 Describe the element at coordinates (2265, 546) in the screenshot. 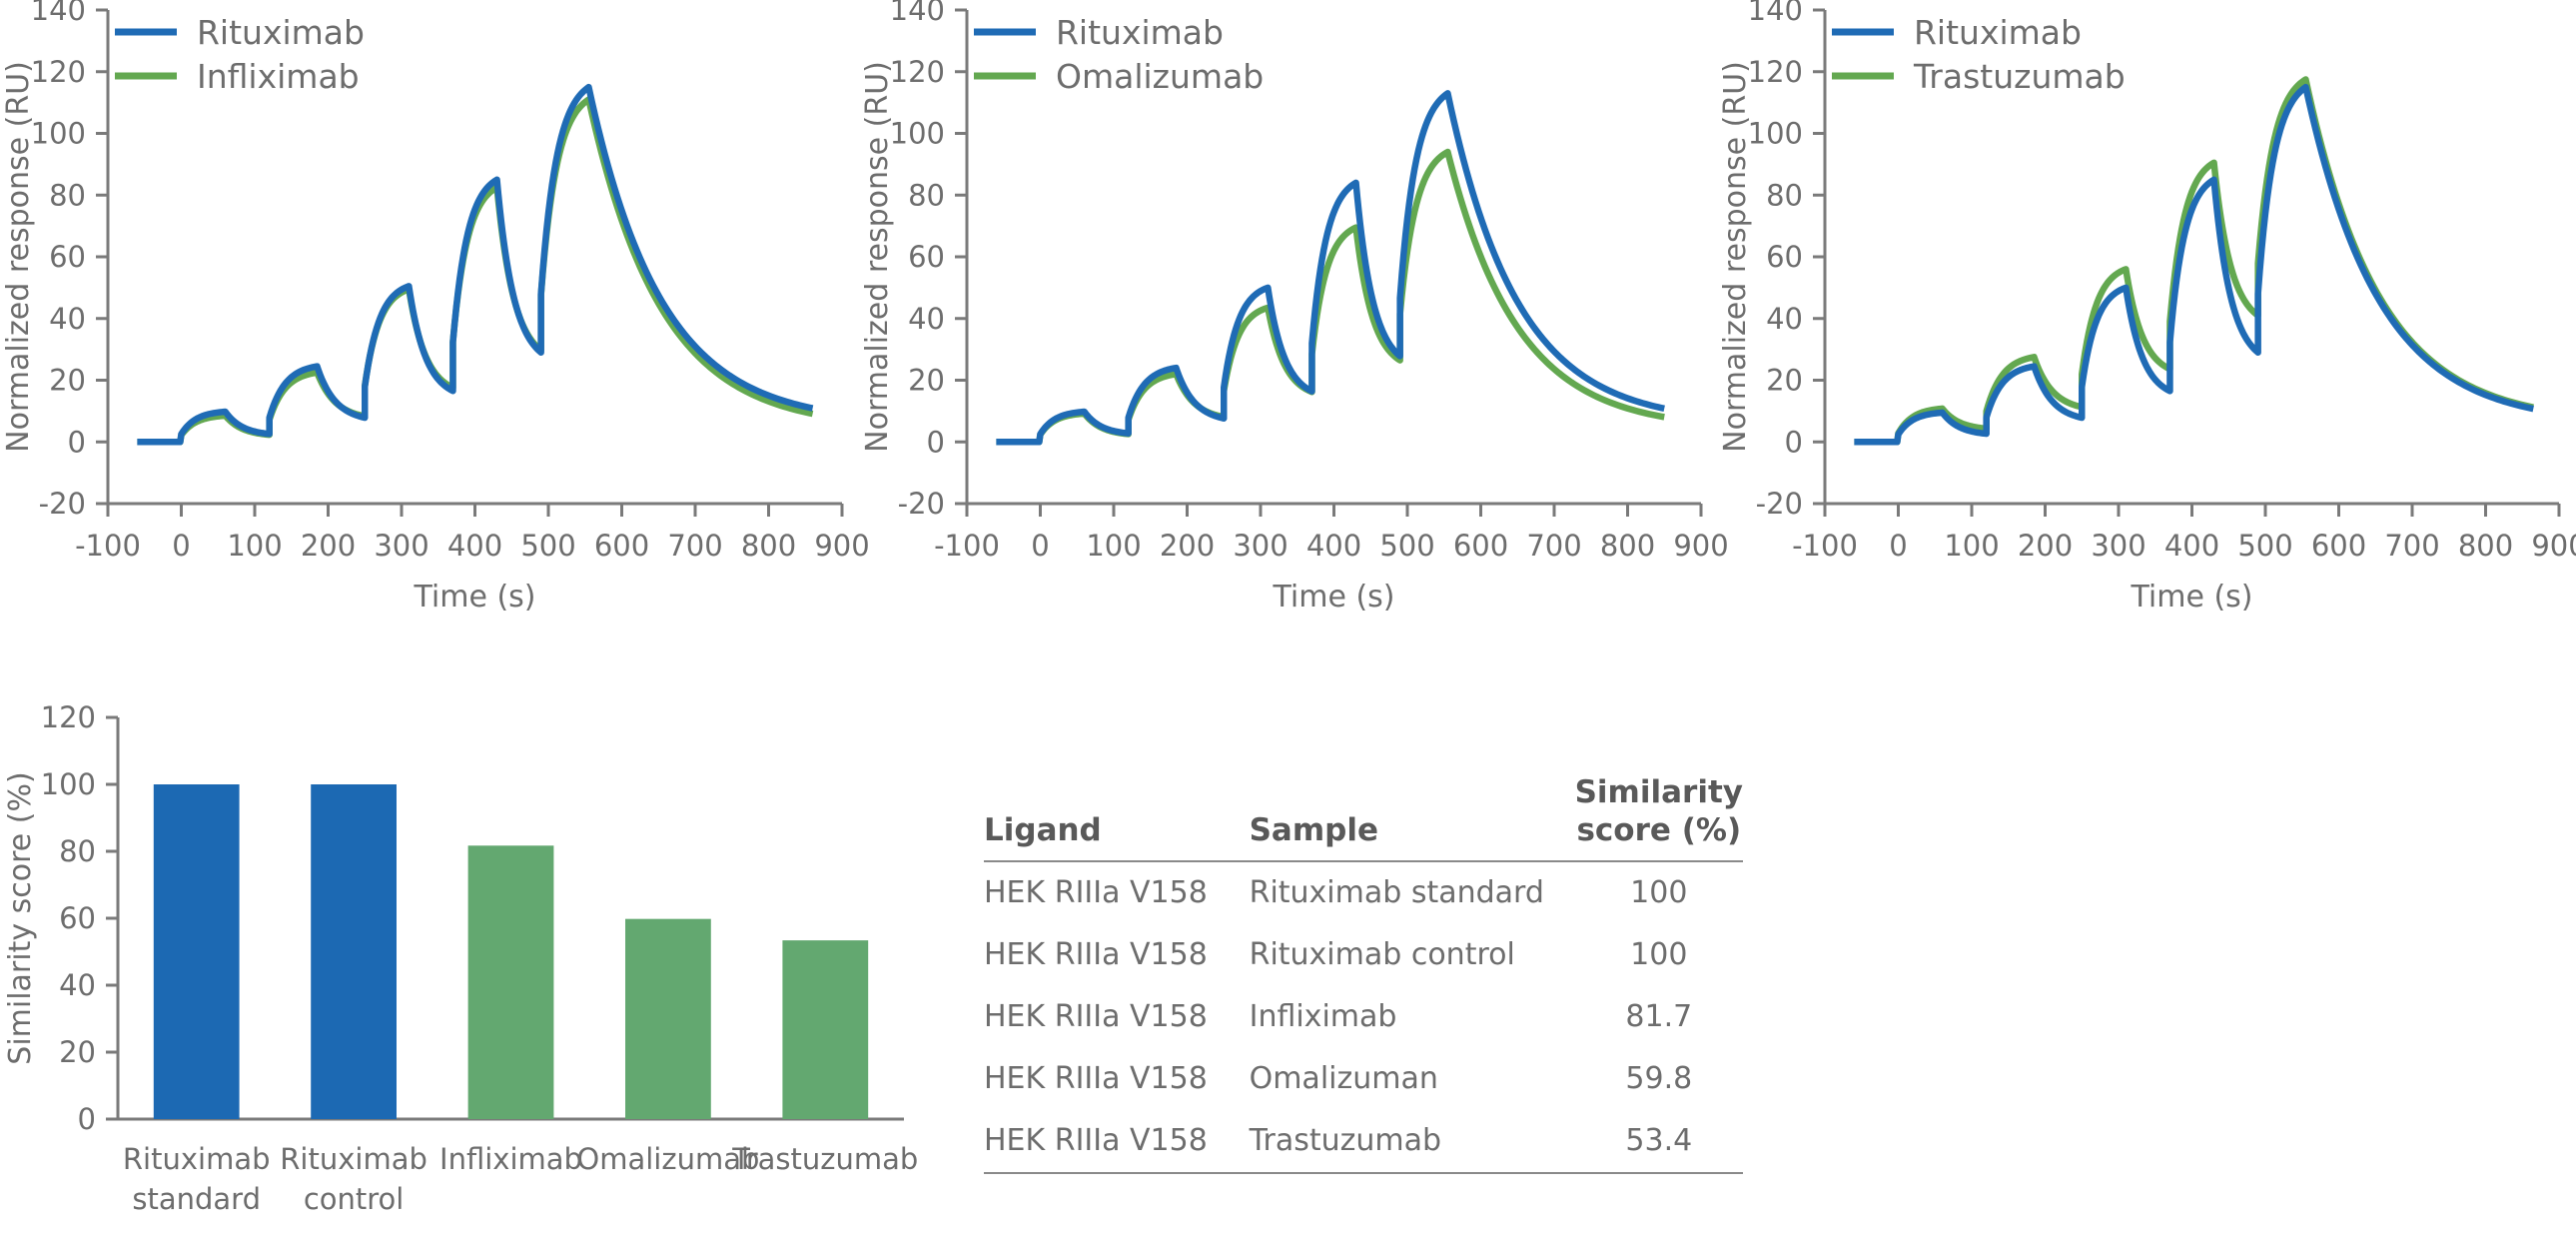

I see `x-tick-label: 500` at that location.